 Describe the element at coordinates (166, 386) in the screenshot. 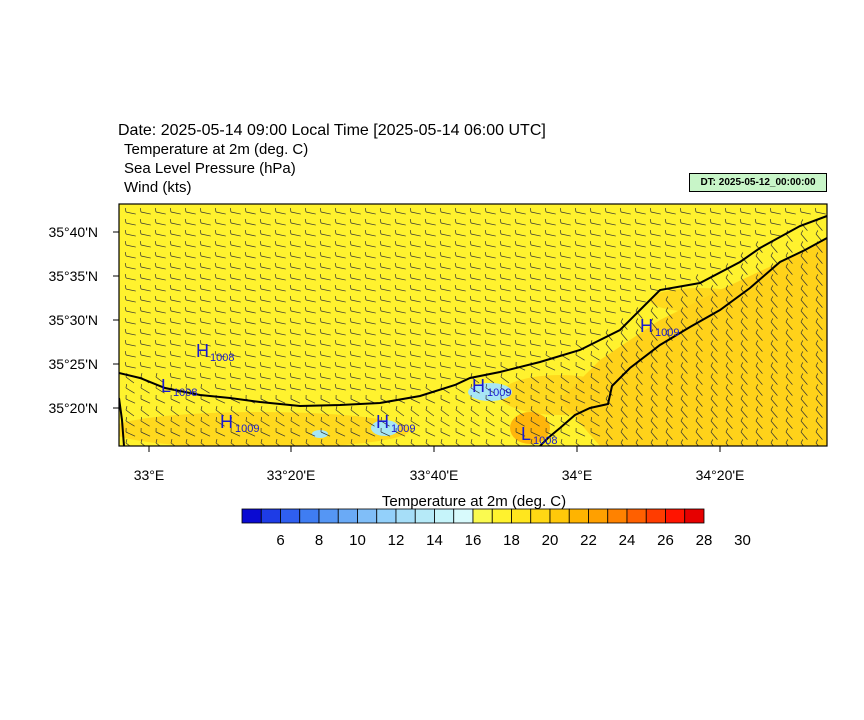

I see `low-pressure-marker: L` at that location.